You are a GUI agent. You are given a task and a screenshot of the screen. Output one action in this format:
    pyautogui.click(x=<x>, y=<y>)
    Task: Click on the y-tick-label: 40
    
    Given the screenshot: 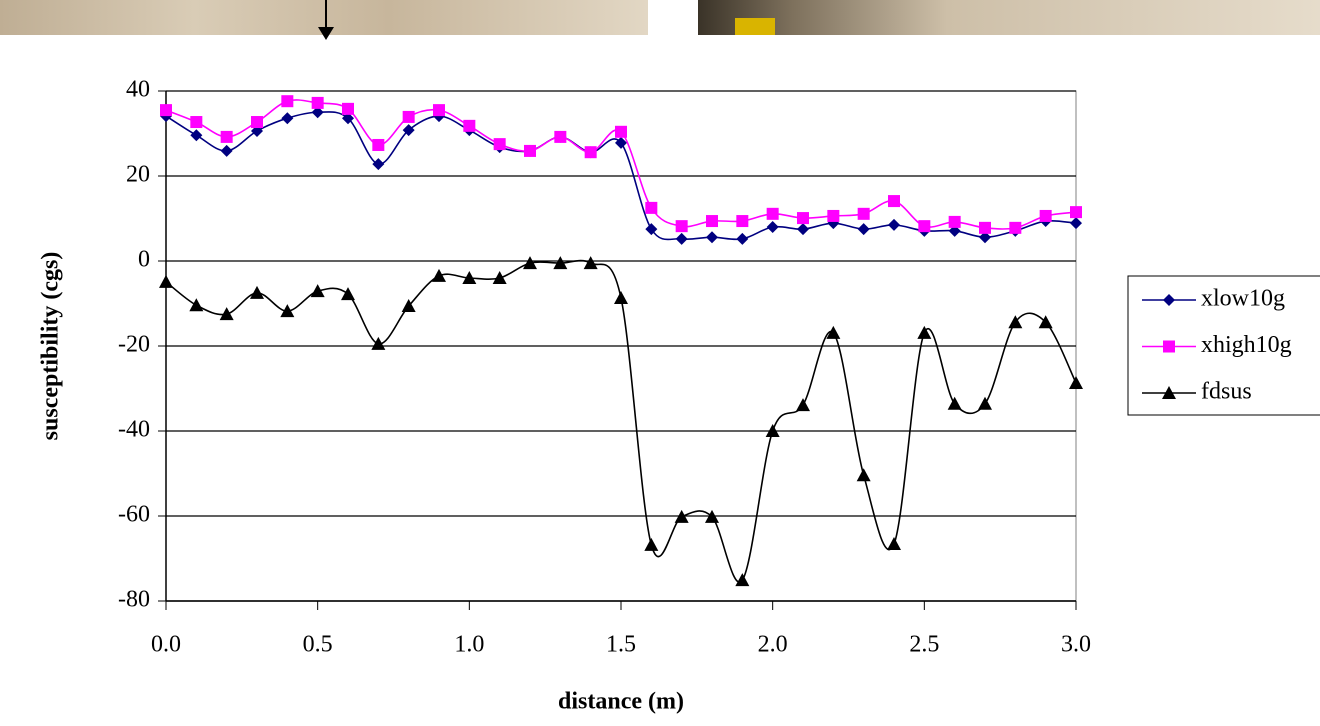 What is the action you would take?
    pyautogui.click(x=138, y=90)
    